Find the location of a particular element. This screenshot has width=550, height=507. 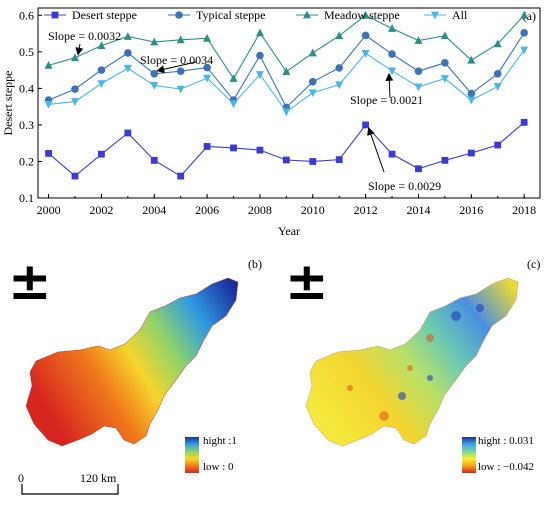

y-tick-label: 0.2 is located at coordinates (26, 161).